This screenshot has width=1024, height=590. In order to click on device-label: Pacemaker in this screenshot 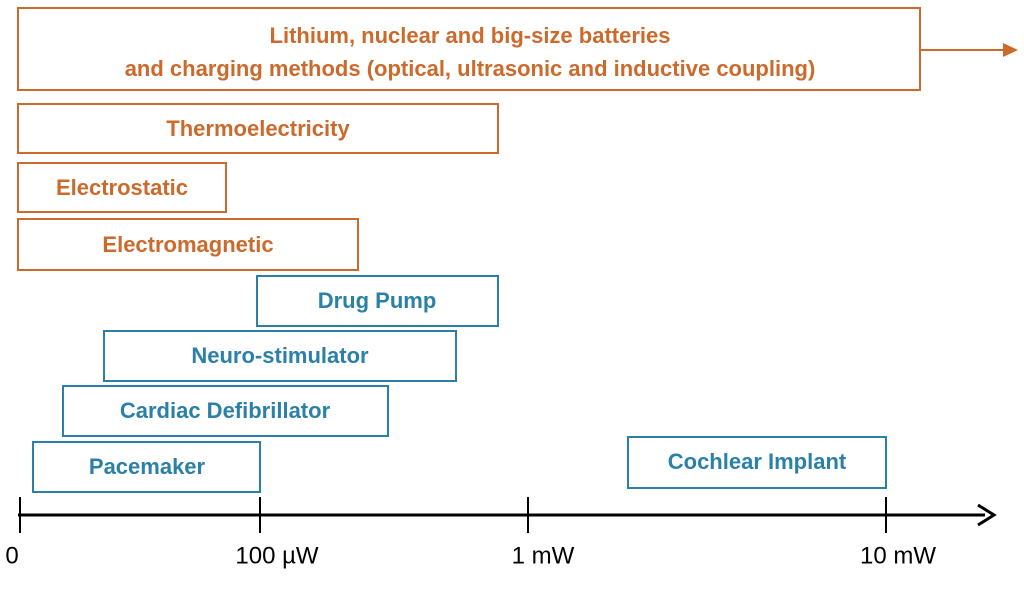, I will do `click(147, 466)`.